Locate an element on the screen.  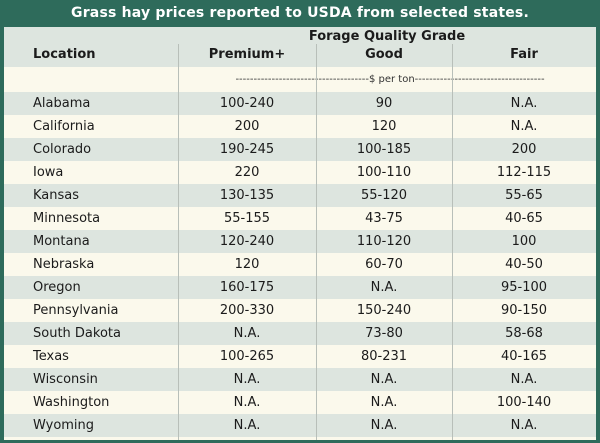
location-cell: Washington is located at coordinates (71, 402).